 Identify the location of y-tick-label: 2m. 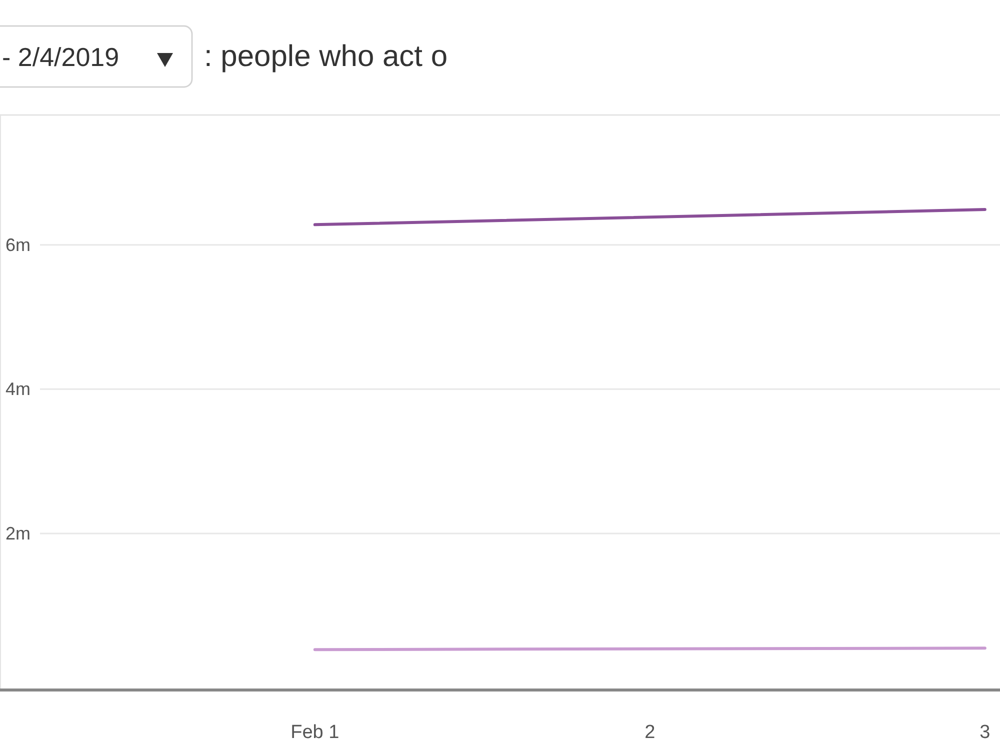
(18, 533).